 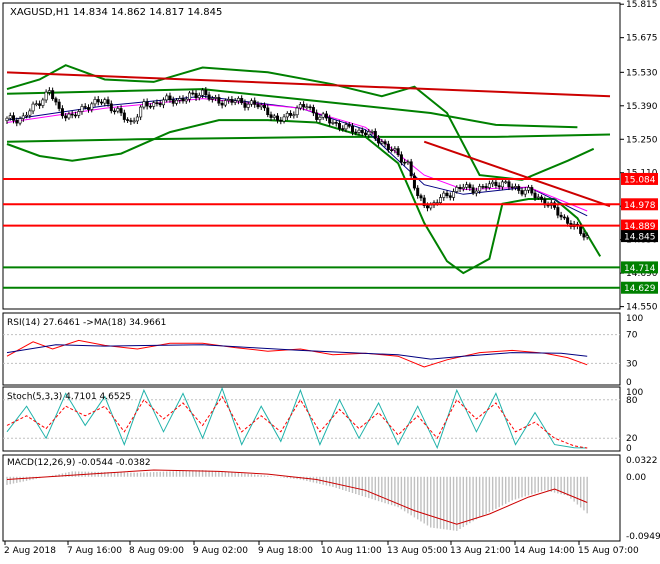 I want to click on macd-tick-label: -0.0949, so click(x=643, y=537).